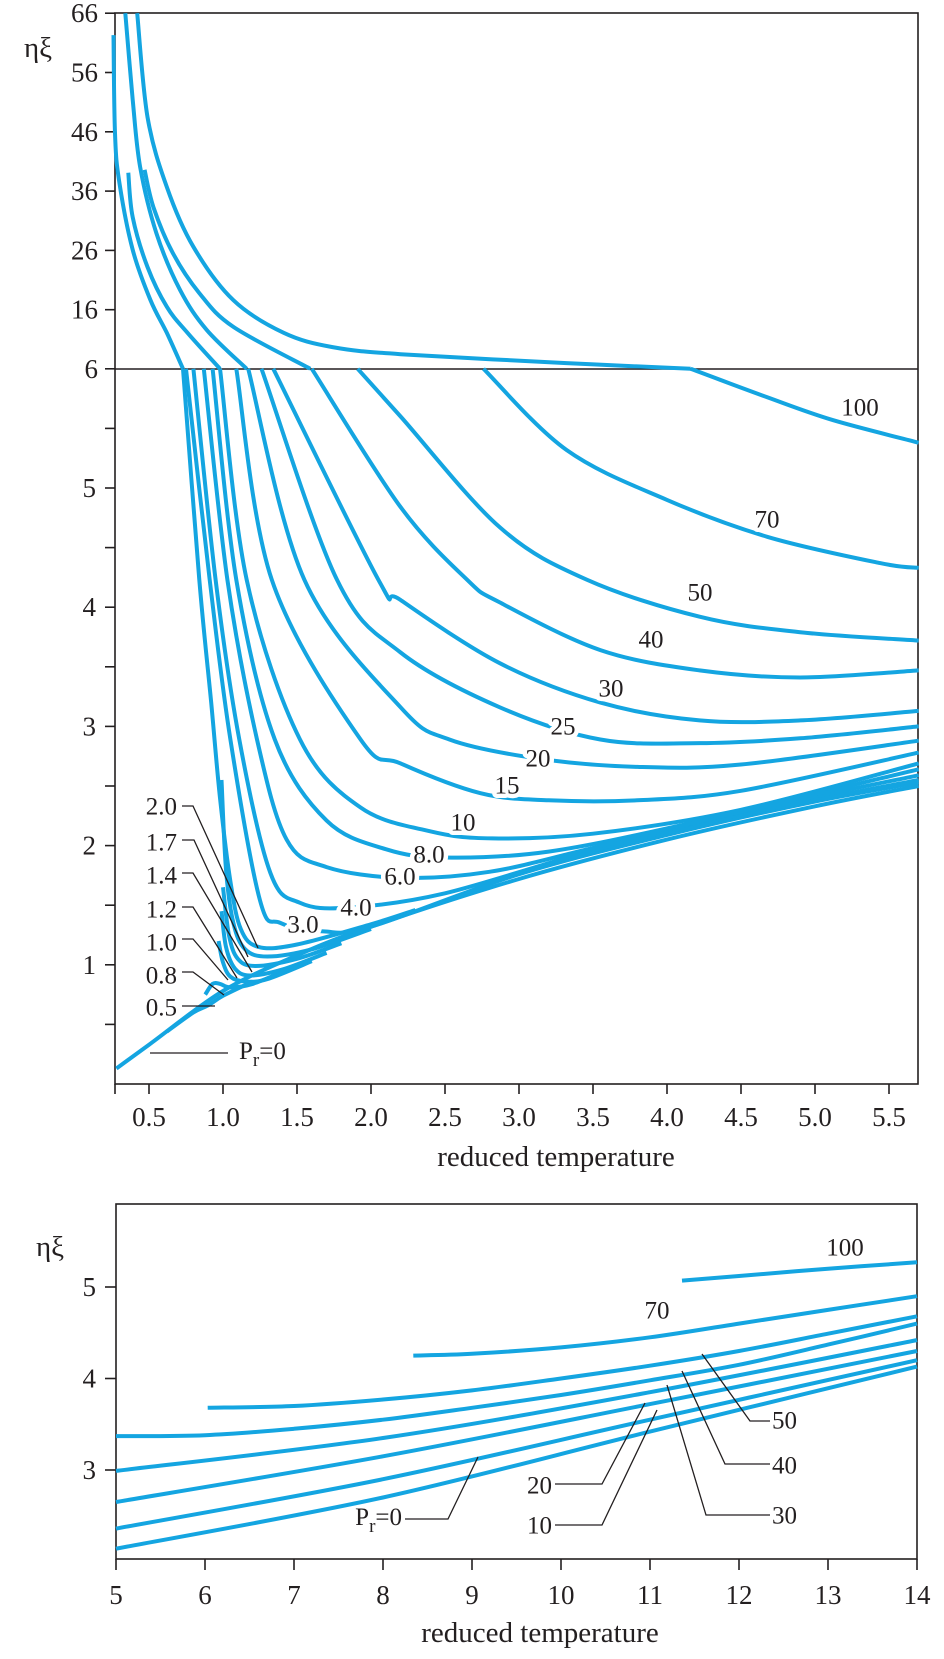 This screenshot has width=944, height=1659. Describe the element at coordinates (383, 1595) in the screenshot. I see `x-tick-label: 8` at that location.